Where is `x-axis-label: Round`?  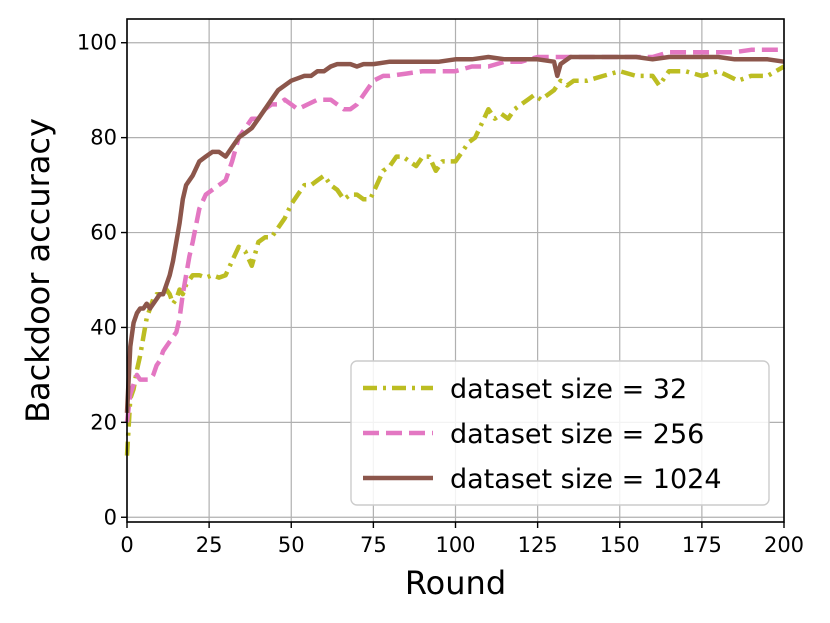
x-axis-label: Round is located at coordinates (455, 583).